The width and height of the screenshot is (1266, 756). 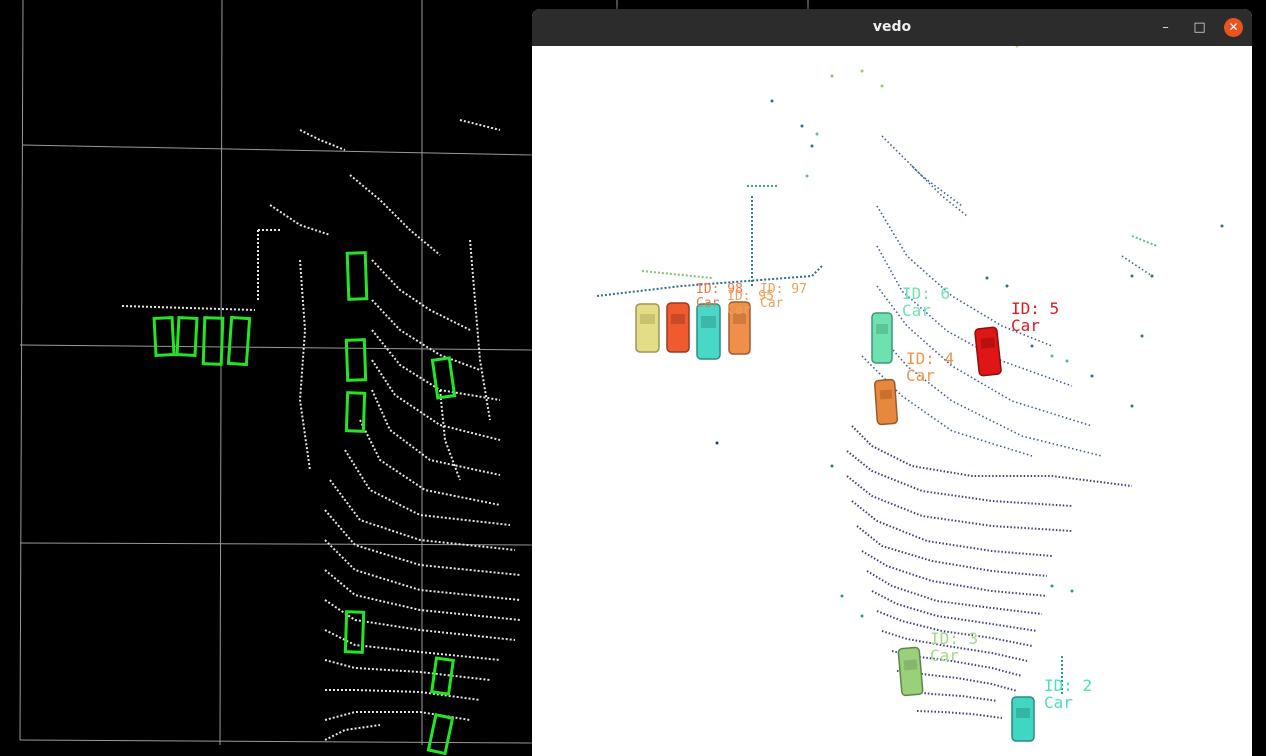 I want to click on label-id6: ID: 6 Car, so click(x=926, y=302).